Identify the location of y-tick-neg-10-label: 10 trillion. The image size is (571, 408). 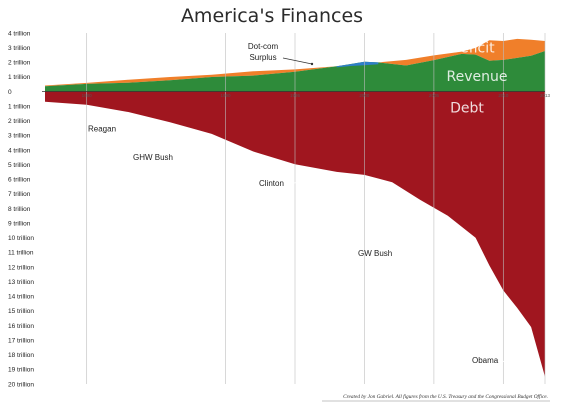
(21, 238).